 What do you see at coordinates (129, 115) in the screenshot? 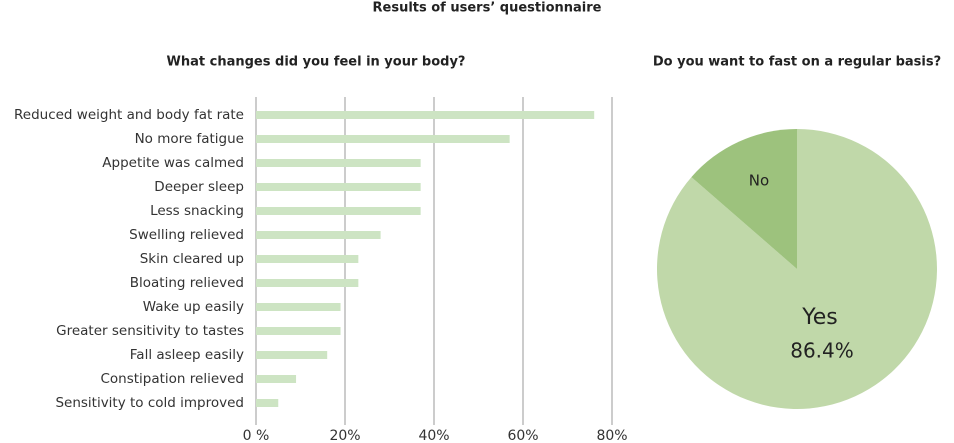
I see `y-tick-label: Reduced weight and body fat rate` at bounding box center [129, 115].